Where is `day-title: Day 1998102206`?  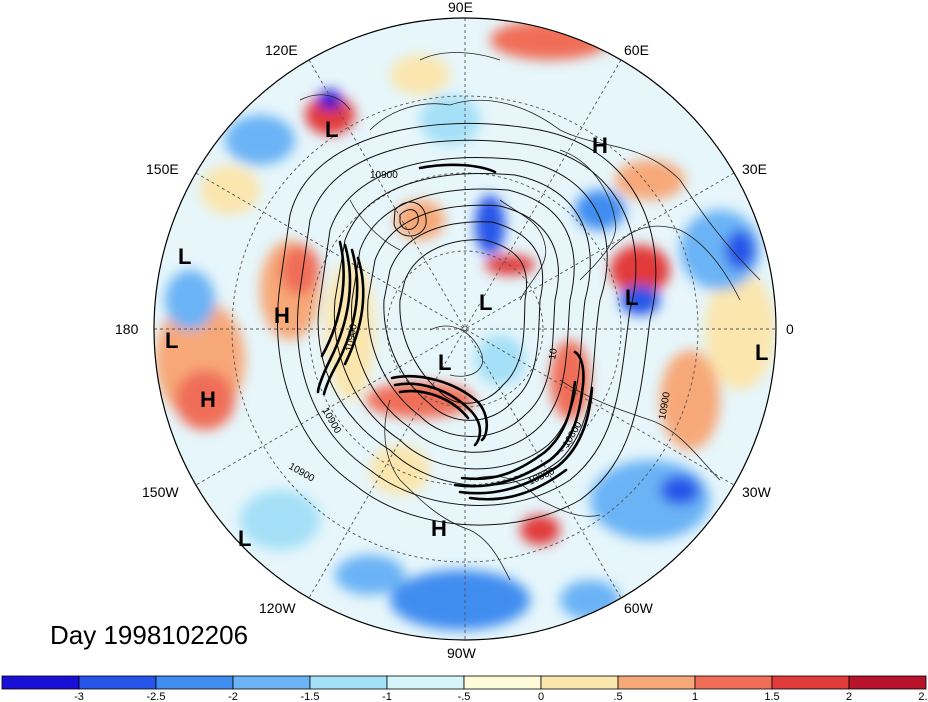 day-title: Day 1998102206 is located at coordinates (149, 635).